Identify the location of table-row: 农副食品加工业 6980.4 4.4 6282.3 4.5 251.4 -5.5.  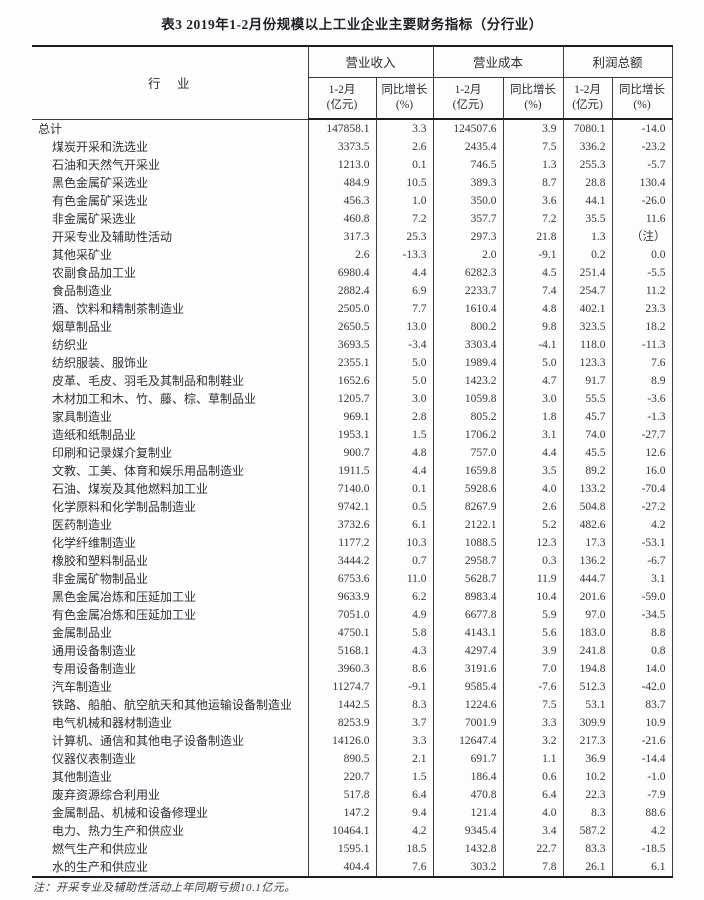
(352, 273).